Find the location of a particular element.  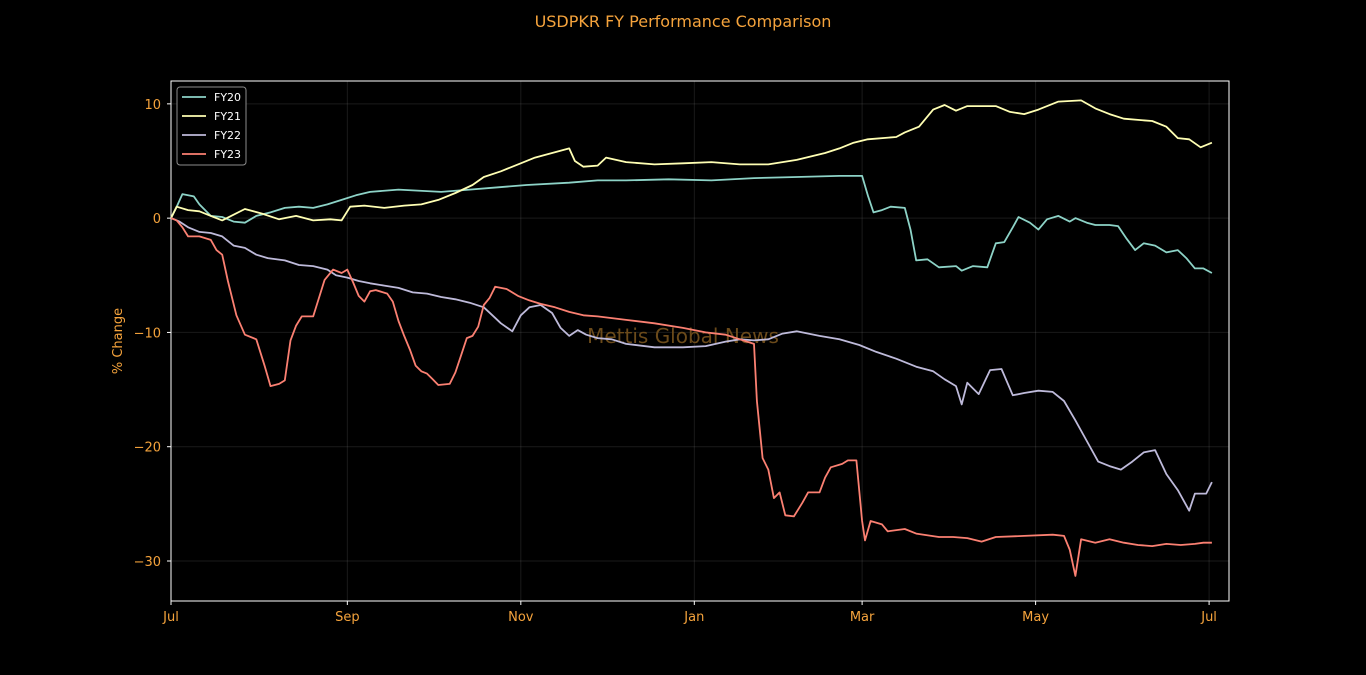

x-axis: Jul Sep Nov Jan Mar May Jul is located at coordinates (689, 613).